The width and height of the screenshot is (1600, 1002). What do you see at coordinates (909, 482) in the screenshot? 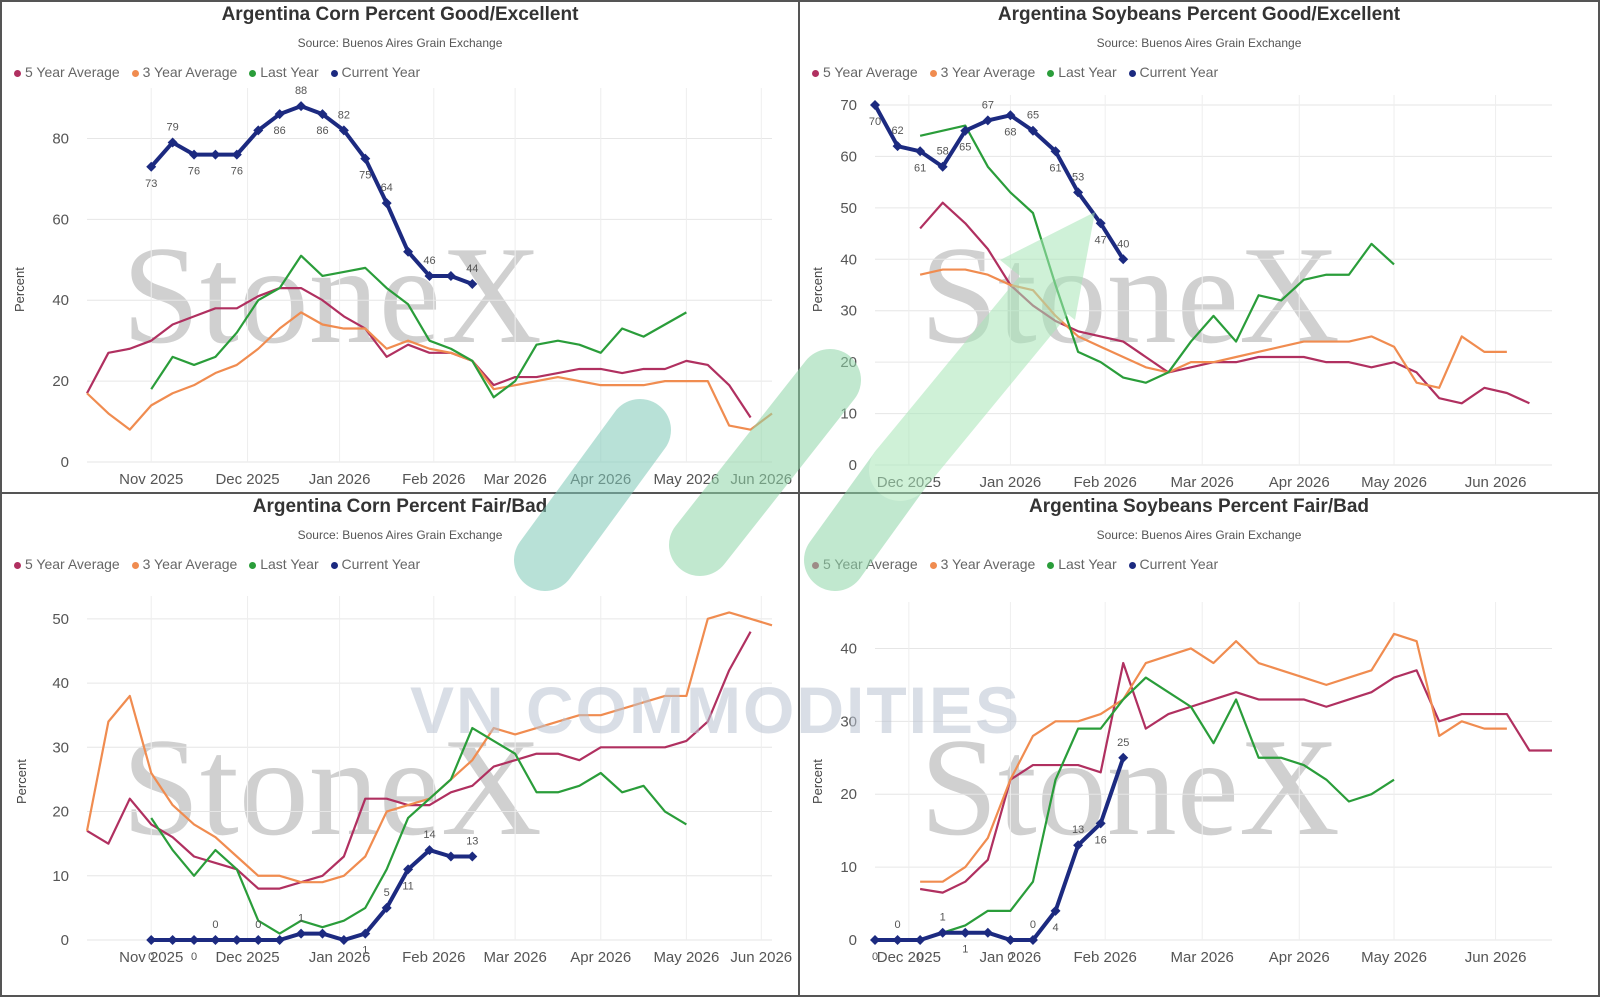
I see `x-tick-label: Dec 2025` at bounding box center [909, 482].